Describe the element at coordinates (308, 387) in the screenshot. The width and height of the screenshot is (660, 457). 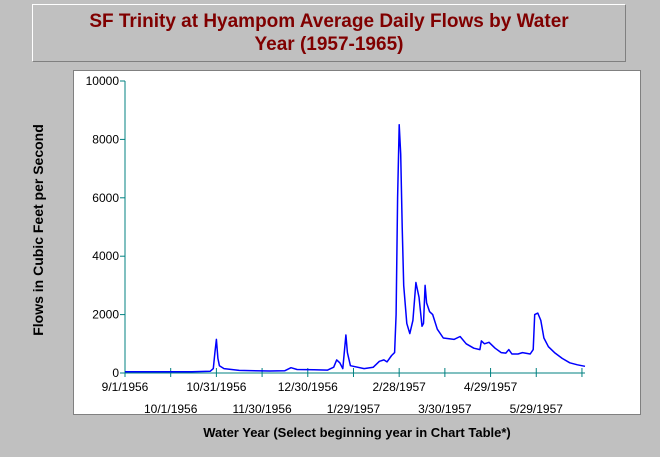
I see `x-tick-label: 12/30/1956` at that location.